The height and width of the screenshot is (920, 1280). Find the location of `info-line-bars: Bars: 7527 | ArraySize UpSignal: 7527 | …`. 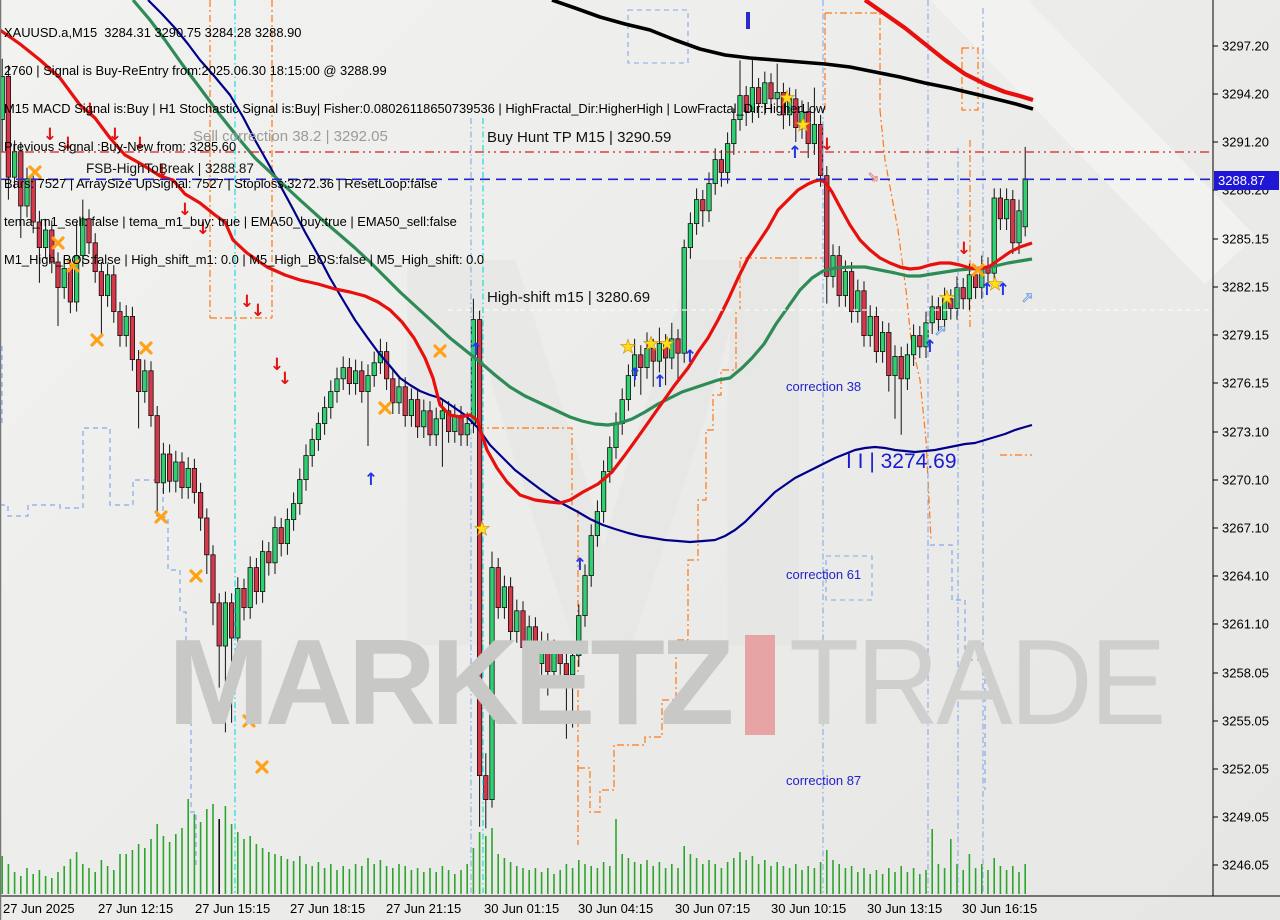

info-line-bars: Bars: 7527 | ArraySize UpSignal: 7527 | … is located at coordinates (221, 184).